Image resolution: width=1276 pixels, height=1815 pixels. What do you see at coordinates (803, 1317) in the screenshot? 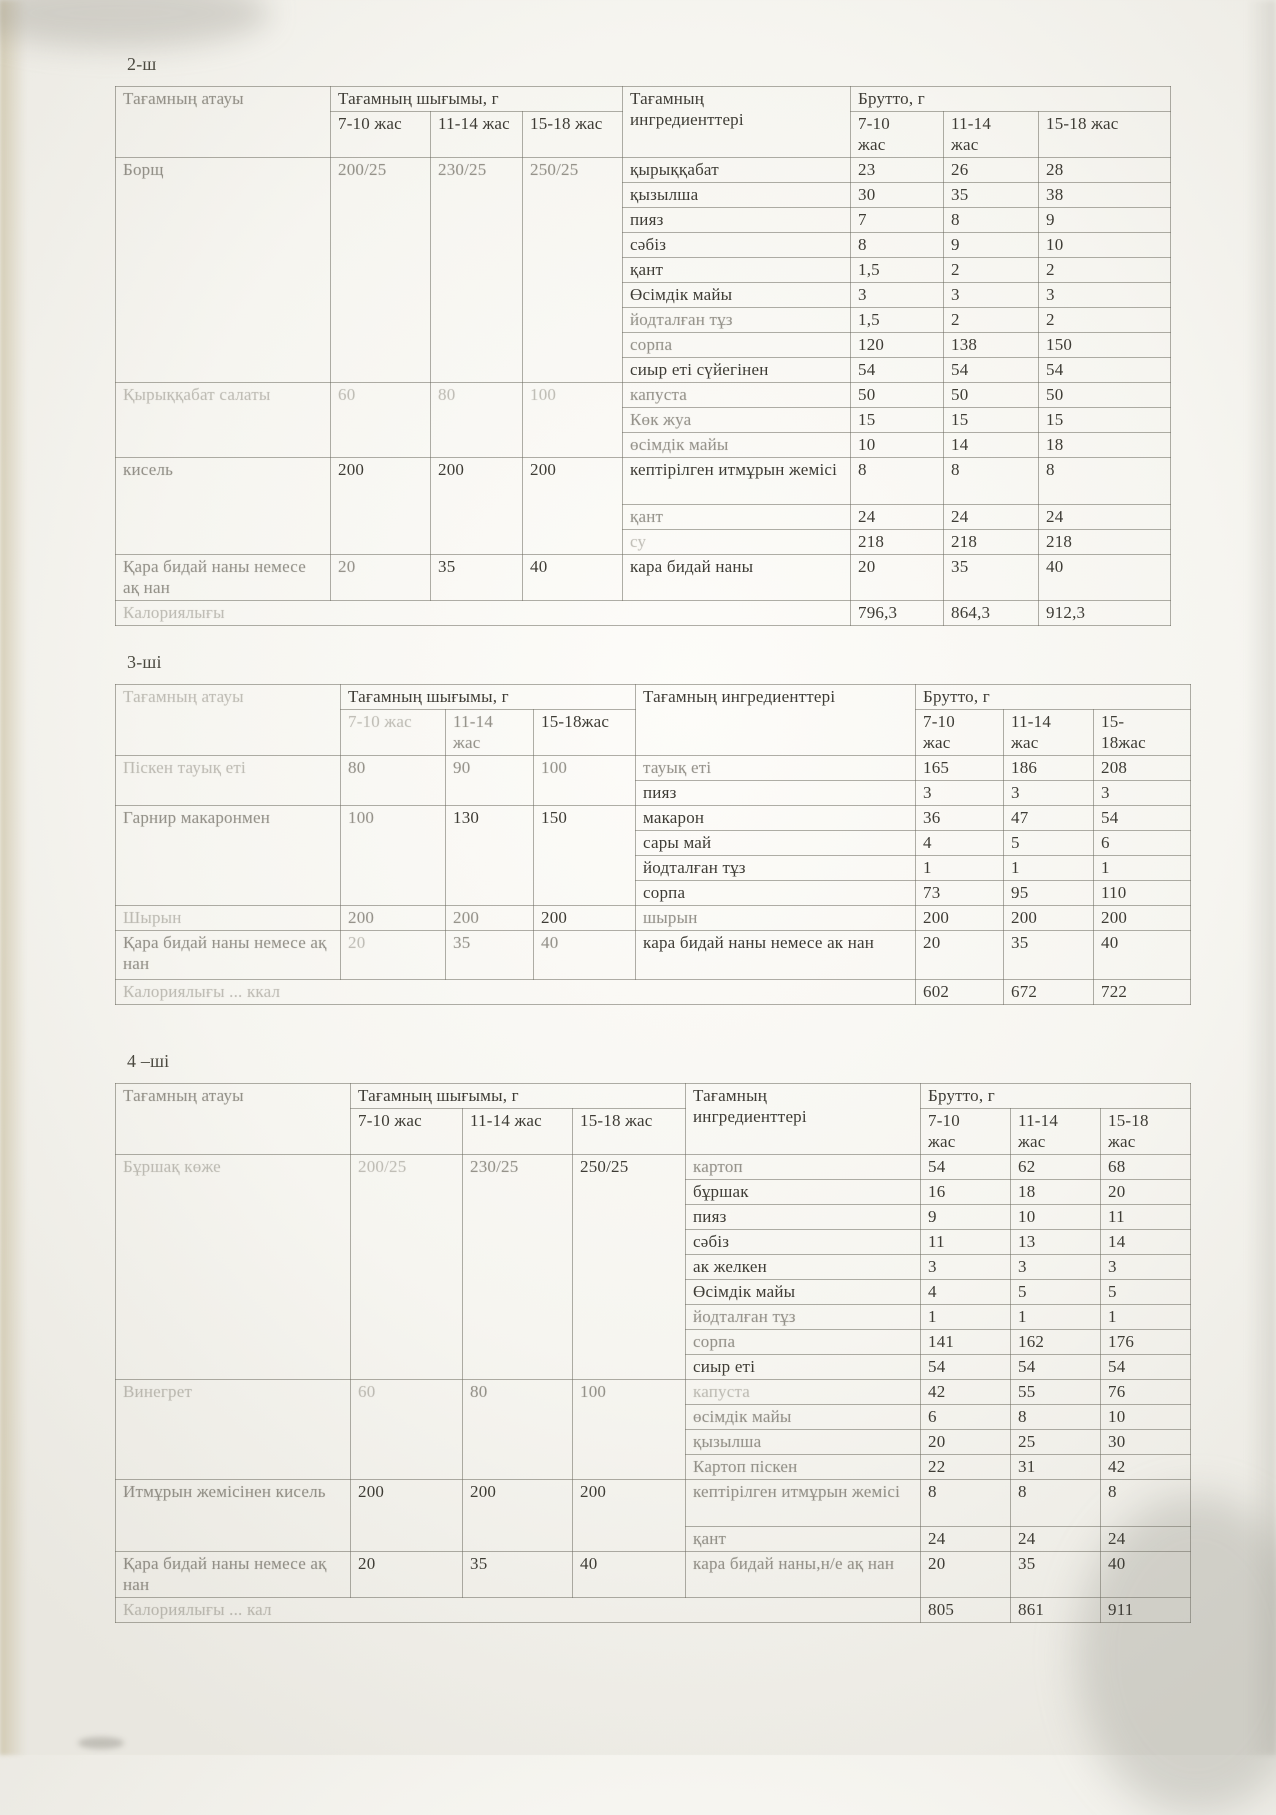
I see `ingredient-name-cell: йодталған тұз` at bounding box center [803, 1317].